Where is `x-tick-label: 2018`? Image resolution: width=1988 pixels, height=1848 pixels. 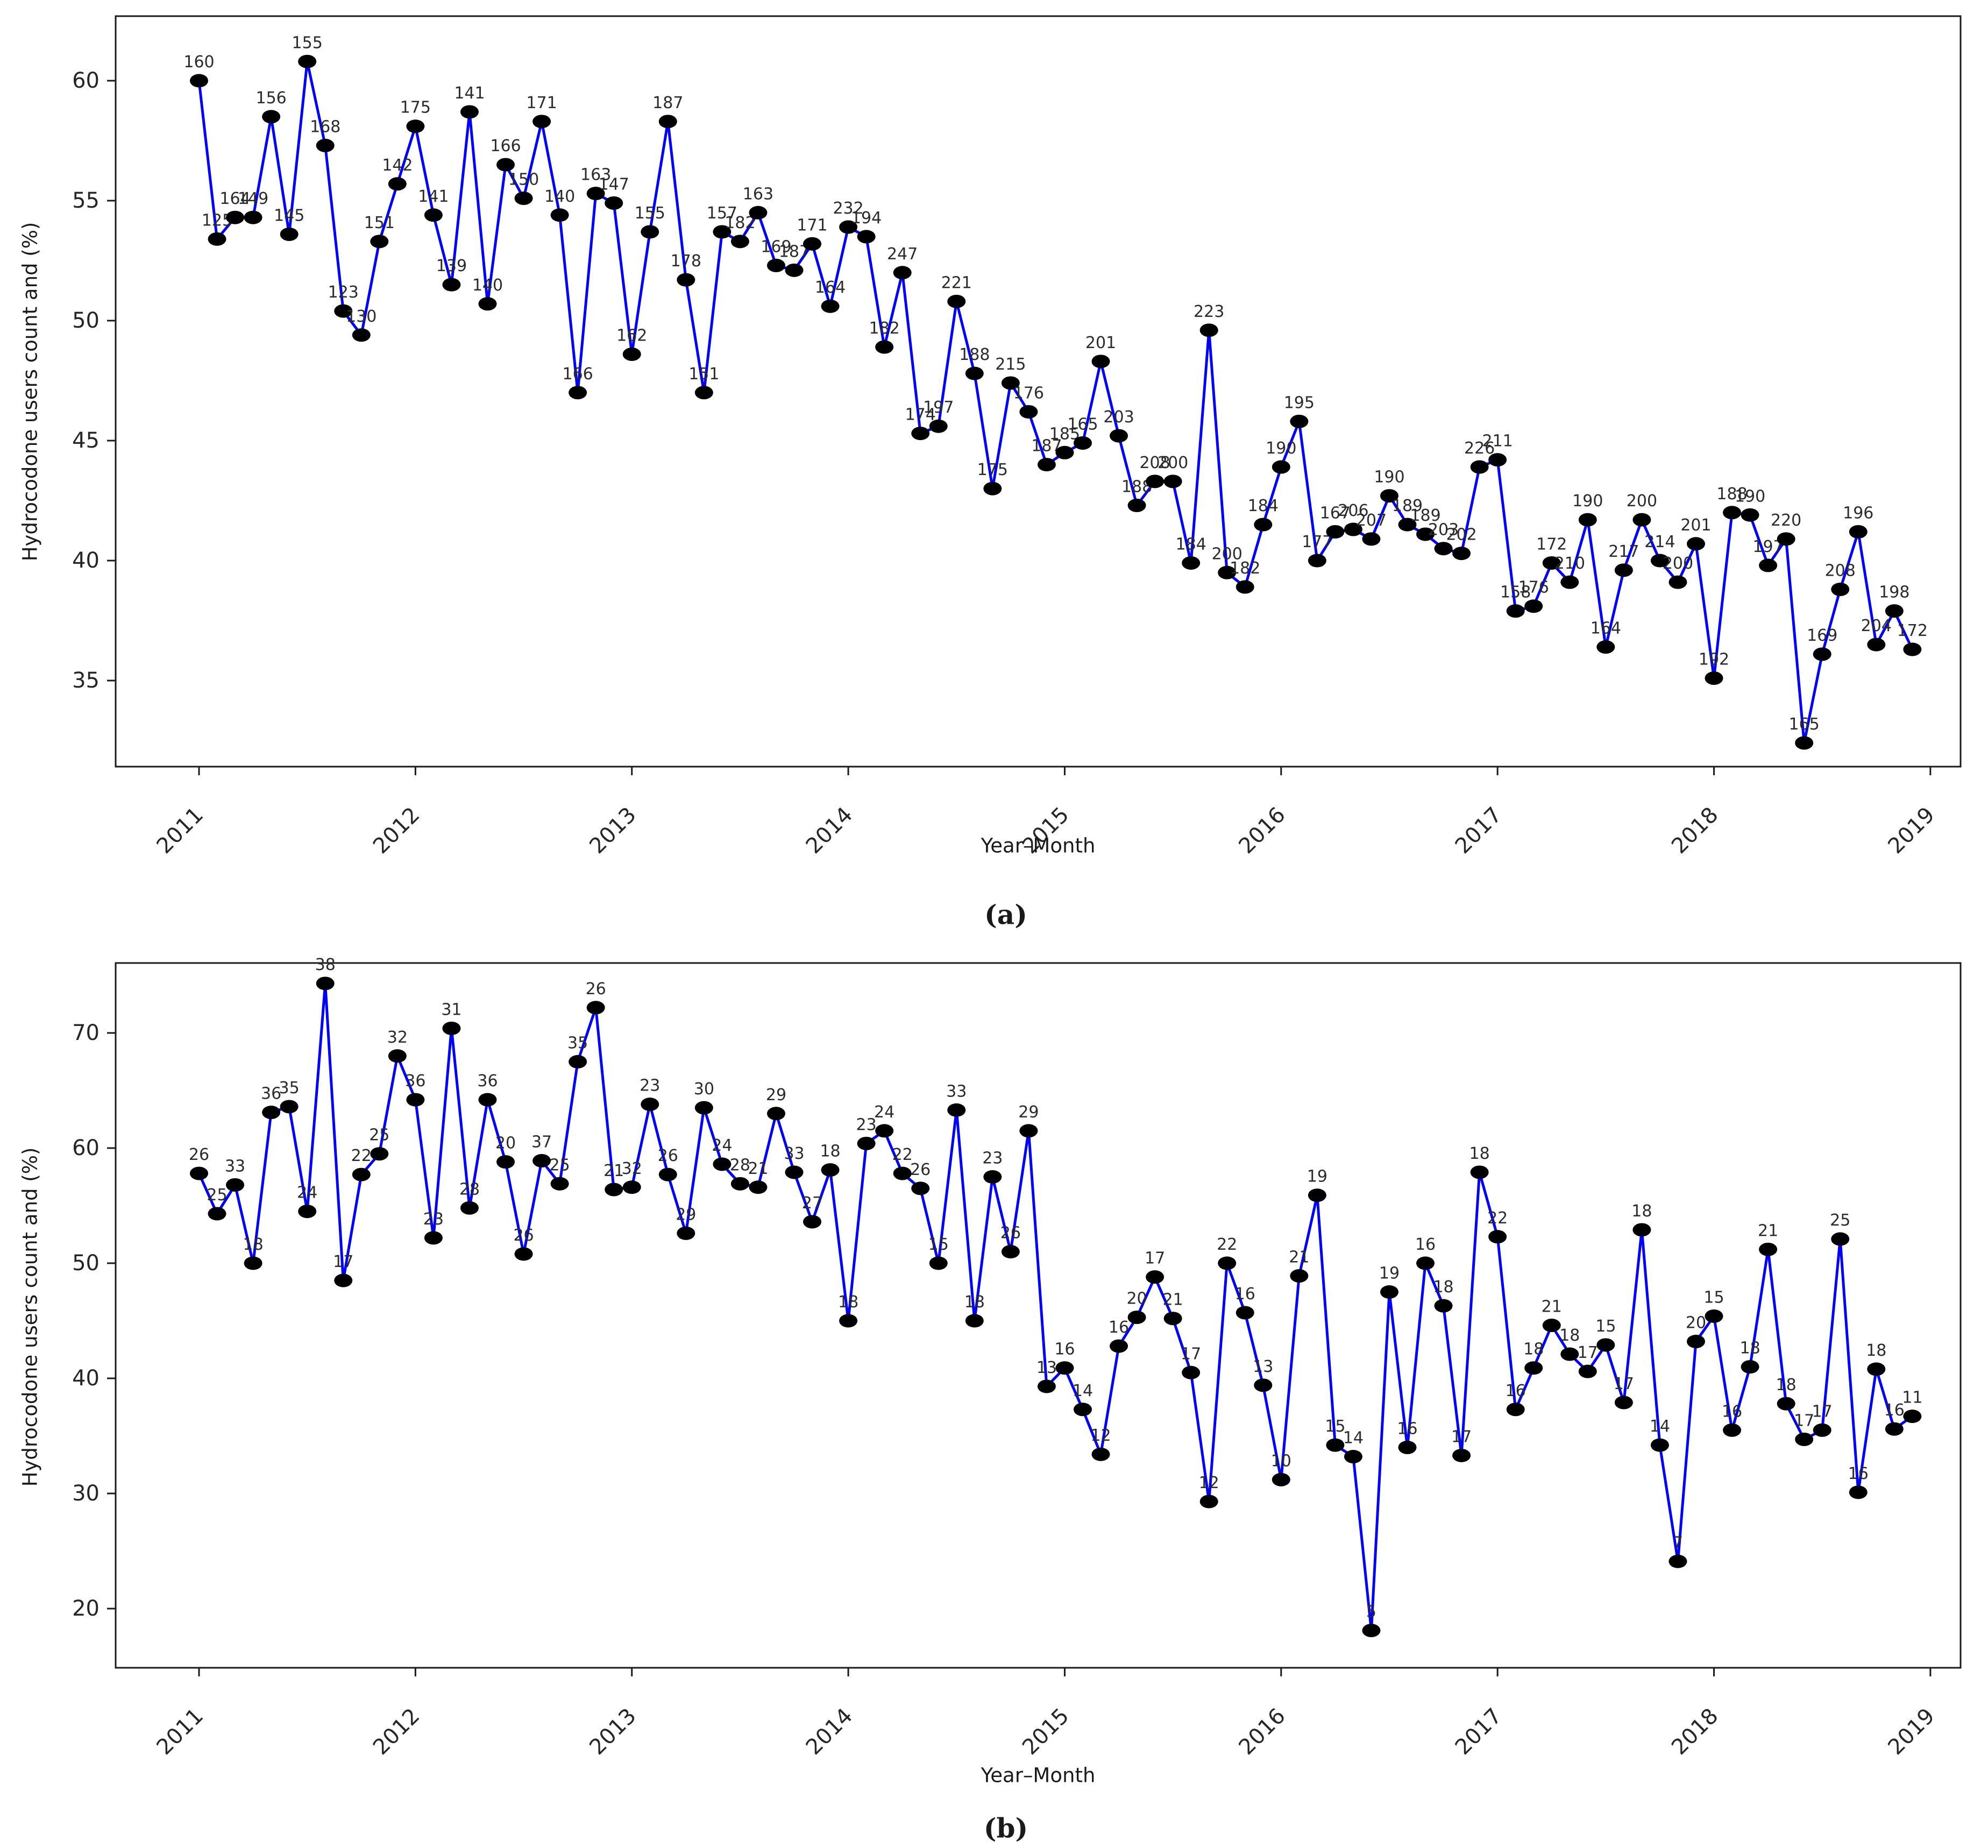
x-tick-label: 2018 is located at coordinates (1695, 1732).